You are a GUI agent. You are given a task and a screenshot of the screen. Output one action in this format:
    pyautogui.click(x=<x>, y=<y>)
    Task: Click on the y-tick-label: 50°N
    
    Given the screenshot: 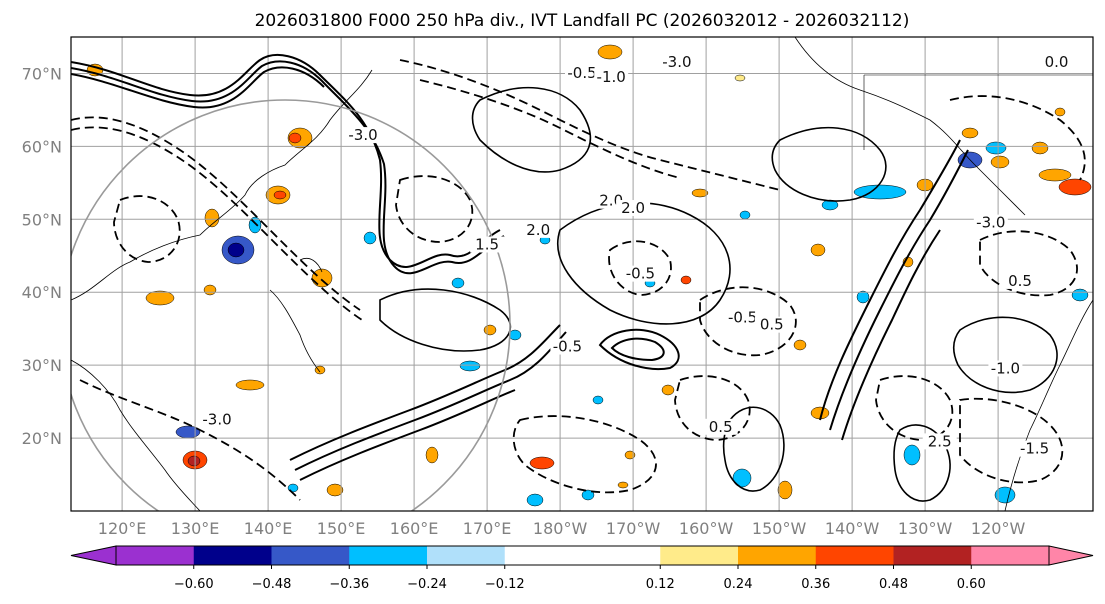 What is the action you would take?
    pyautogui.click(x=42, y=219)
    